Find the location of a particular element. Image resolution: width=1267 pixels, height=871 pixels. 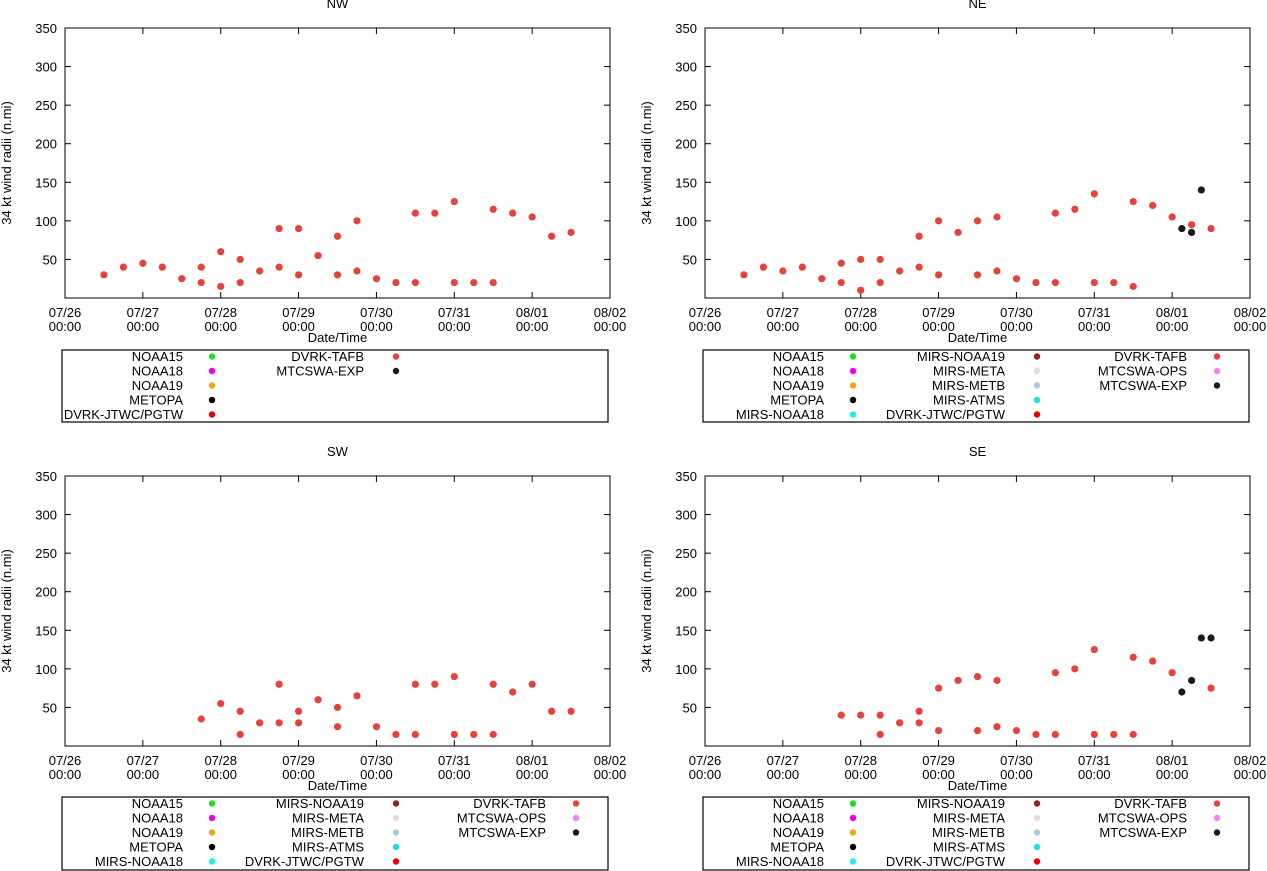

legend-label: MTCSWA-OPS is located at coordinates (501, 818).